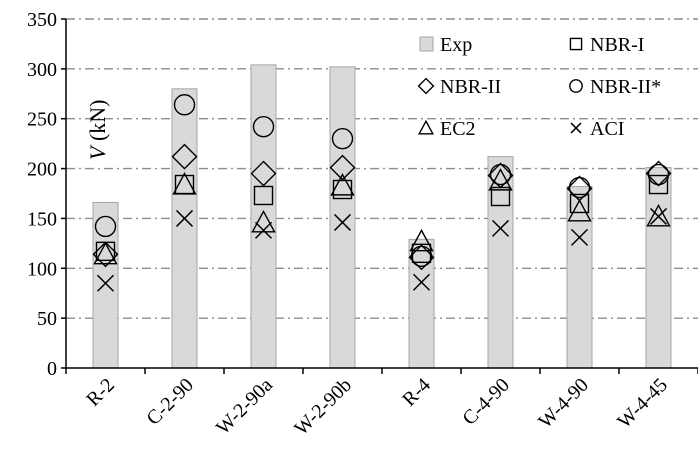 This screenshot has height=454, width=698. I want to click on legend-exp-label: Exp, so click(456, 45).